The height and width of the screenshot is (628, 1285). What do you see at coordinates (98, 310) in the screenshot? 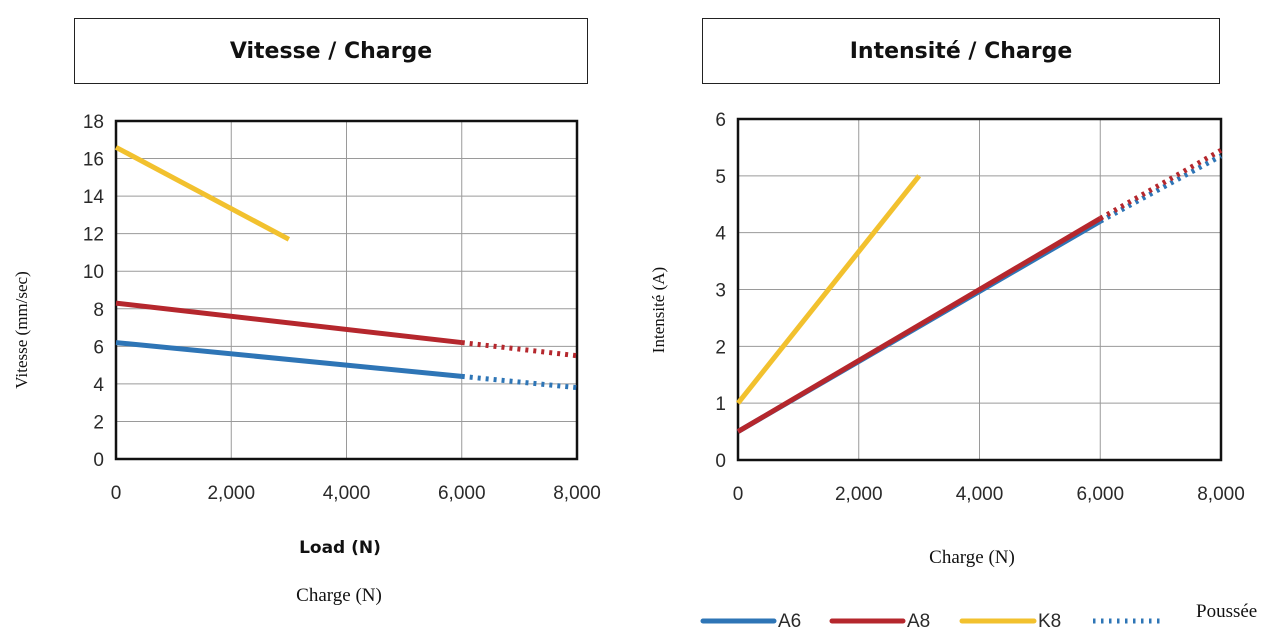
I see `vitesse-ytick-label: 8` at bounding box center [98, 310].